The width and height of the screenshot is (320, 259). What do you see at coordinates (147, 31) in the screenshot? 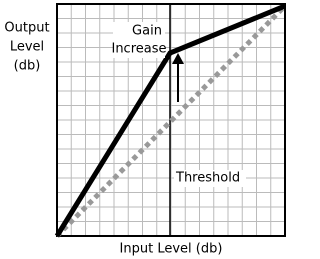
I see `gain-label: Gain` at bounding box center [147, 31].